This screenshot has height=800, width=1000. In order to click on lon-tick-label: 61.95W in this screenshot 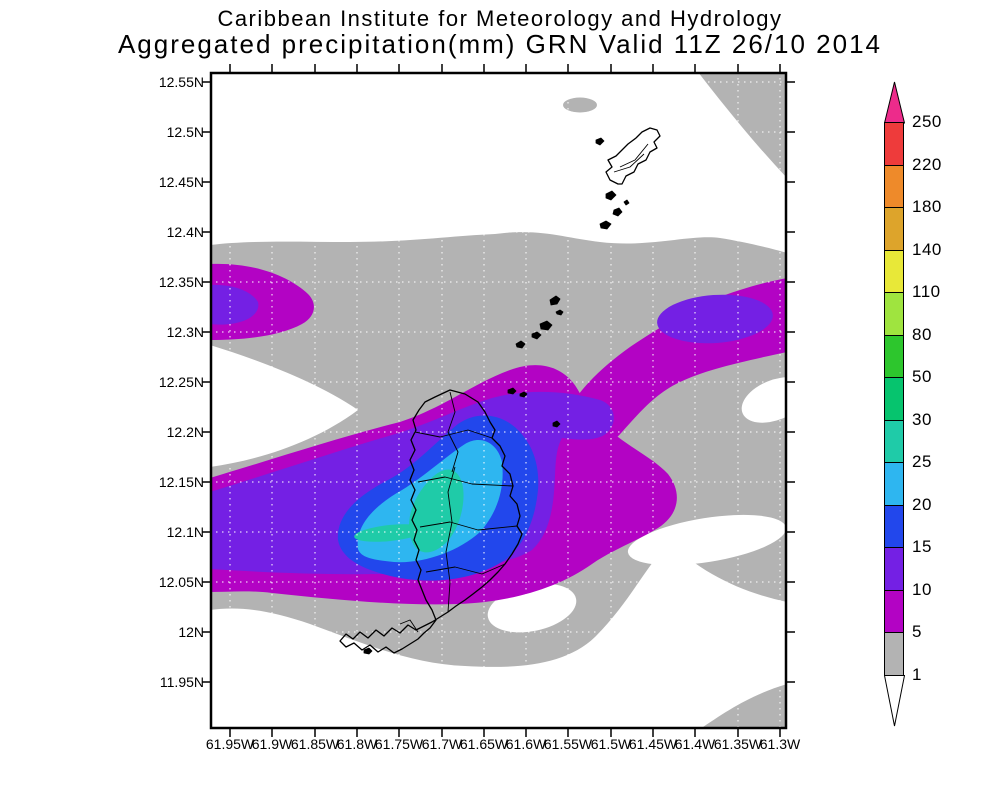, I will do `click(230, 744)`.